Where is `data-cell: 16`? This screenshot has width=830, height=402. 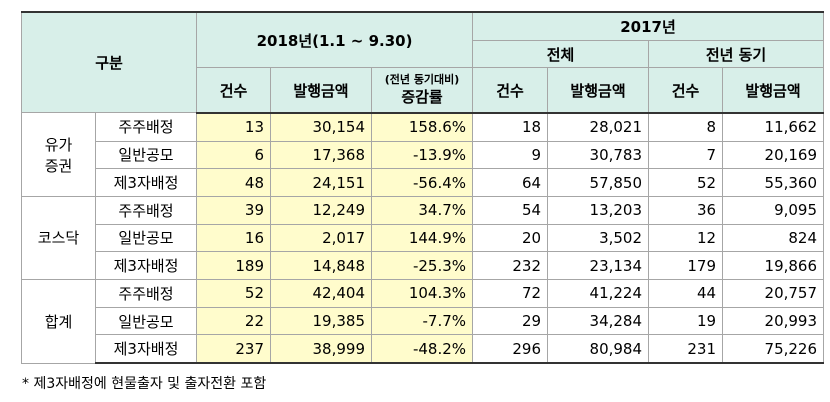 data-cell: 16 is located at coordinates (234, 238).